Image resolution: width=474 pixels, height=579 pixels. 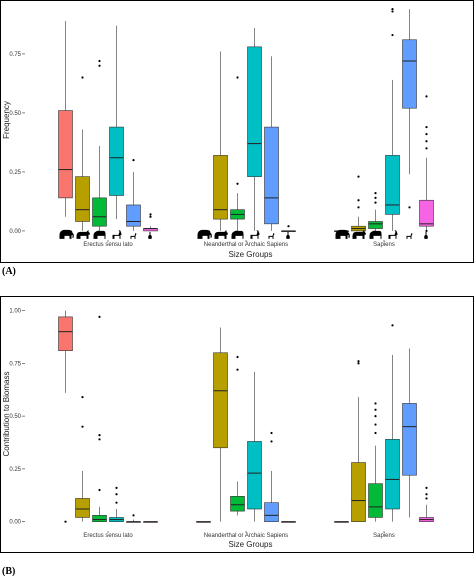 I want to click on panel-label-a: (A), so click(x=9, y=271).